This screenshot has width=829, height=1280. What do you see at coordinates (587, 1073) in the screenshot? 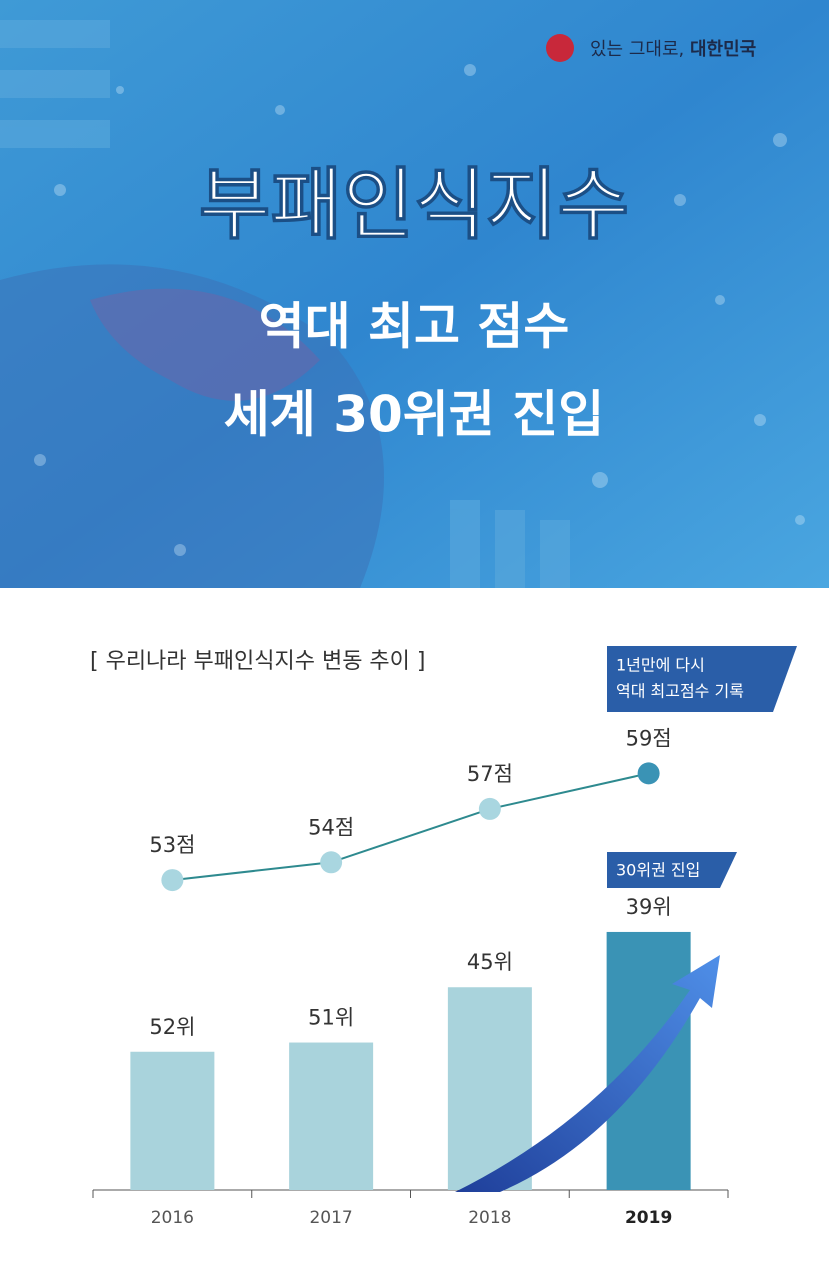
I see `growth-arrow` at bounding box center [587, 1073].